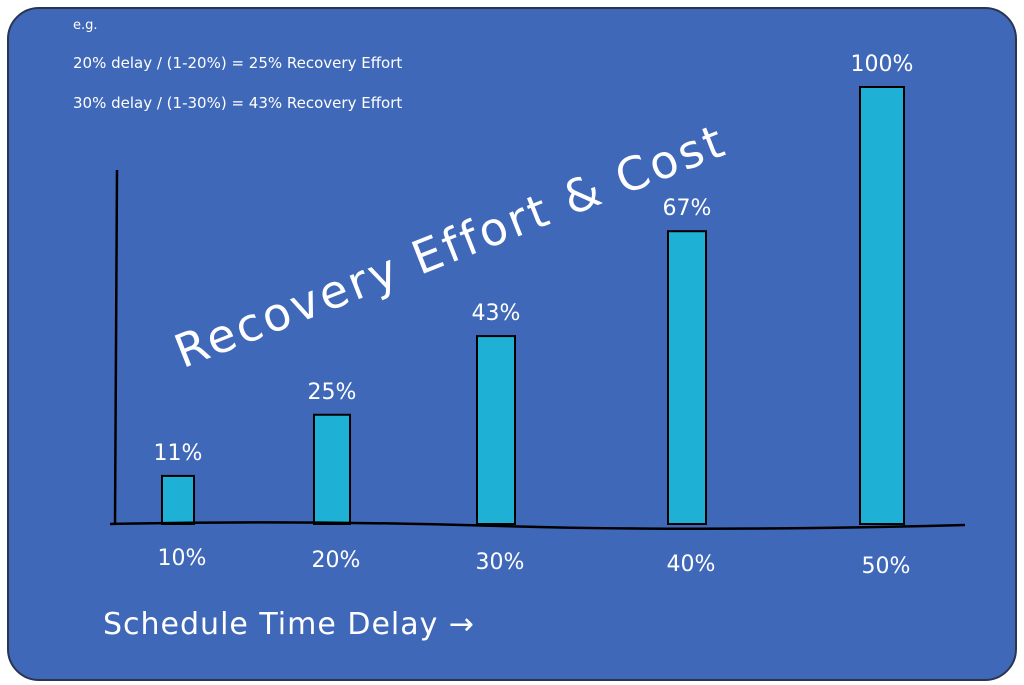 This screenshot has height=685, width=1024. I want to click on x-tick-label: 30%, so click(500, 562).